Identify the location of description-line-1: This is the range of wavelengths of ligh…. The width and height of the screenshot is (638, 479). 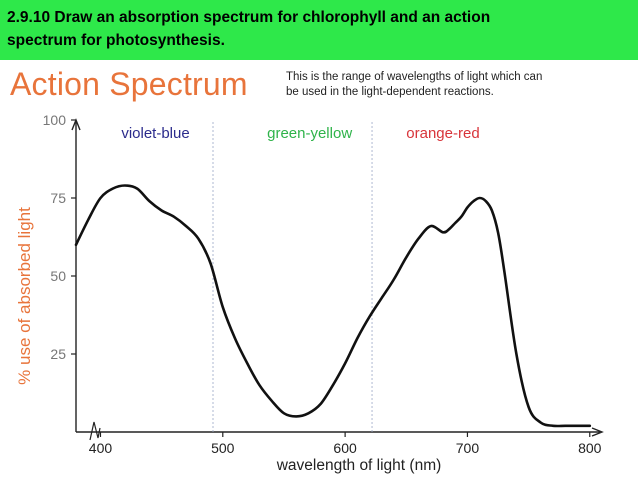
(414, 77).